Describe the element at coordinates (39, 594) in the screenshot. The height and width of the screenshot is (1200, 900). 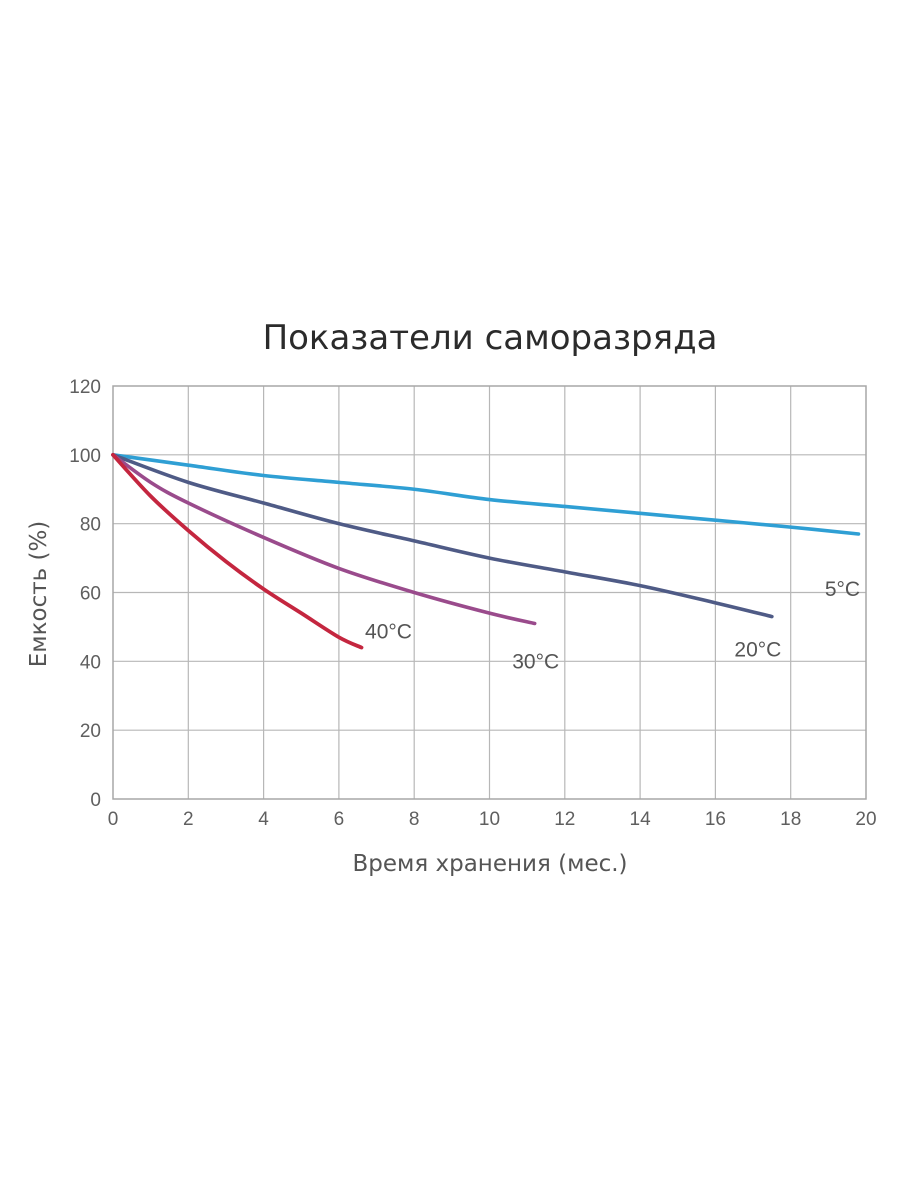
I see `y-axis-label: Емкость (%)` at that location.